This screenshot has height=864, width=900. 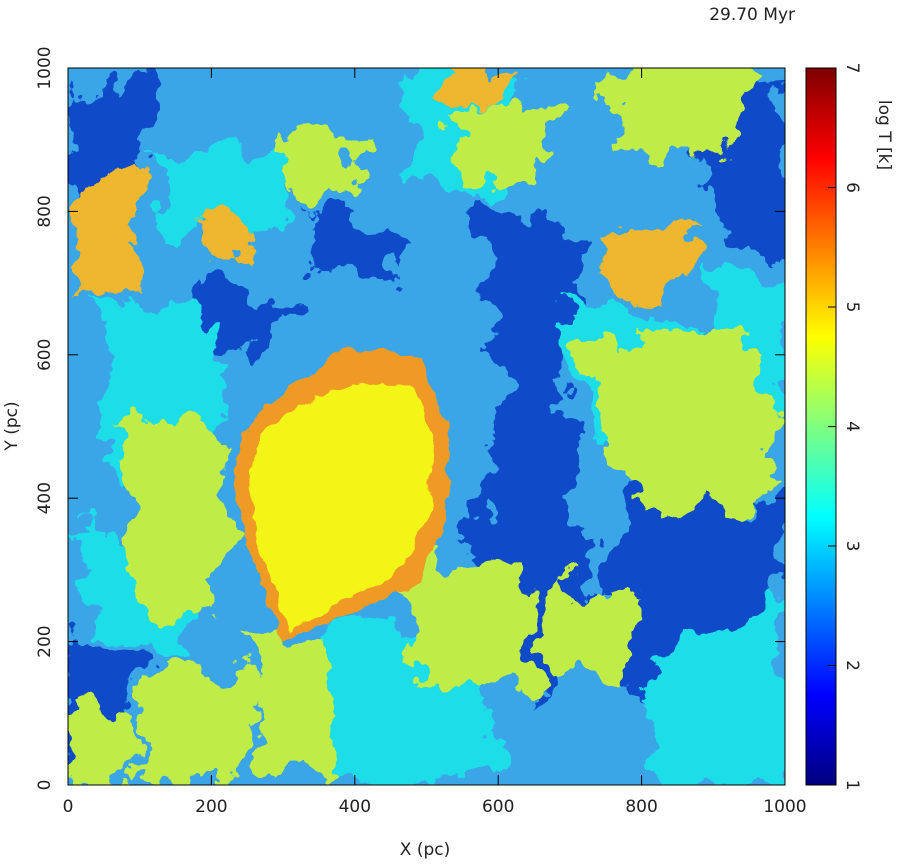 I want to click on chart-title: 29.70 Myr, so click(x=752, y=15).